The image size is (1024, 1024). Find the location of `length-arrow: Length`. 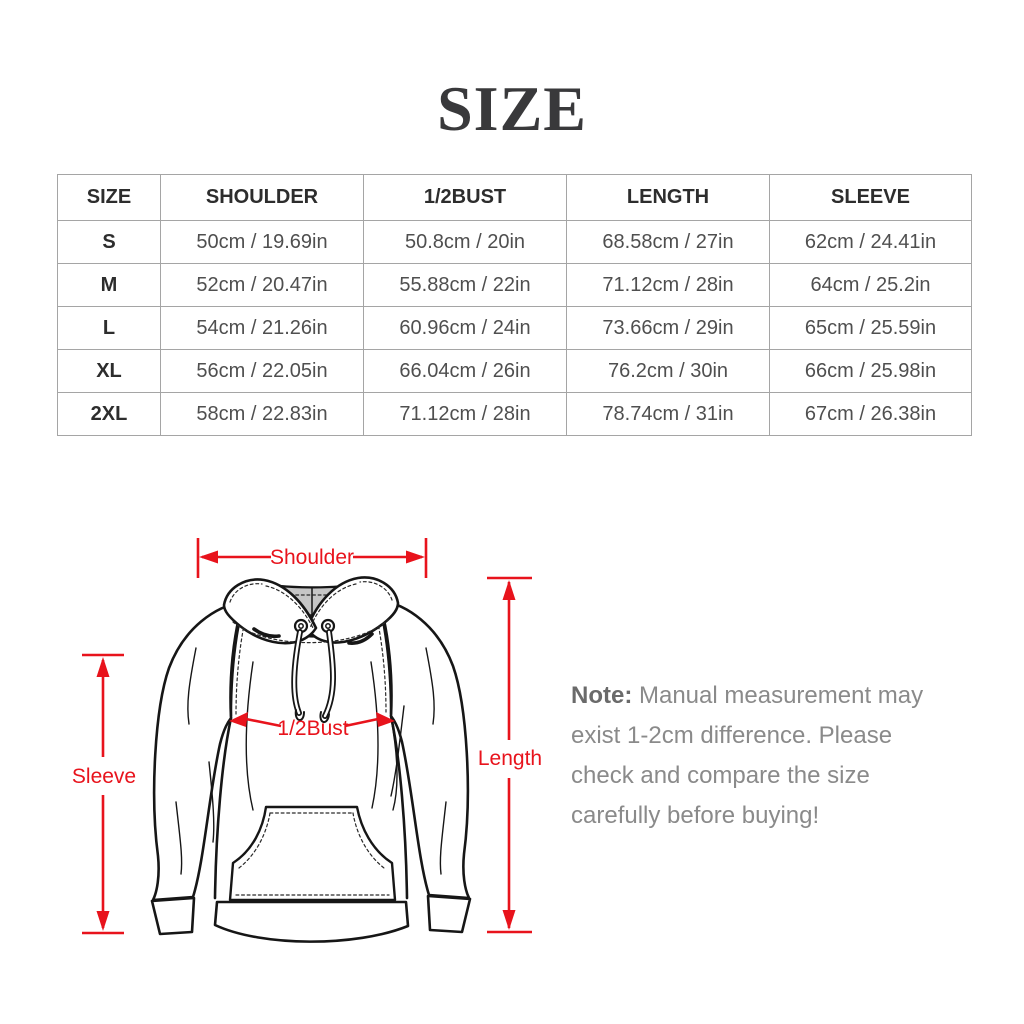

length-arrow: Length is located at coordinates (510, 755).